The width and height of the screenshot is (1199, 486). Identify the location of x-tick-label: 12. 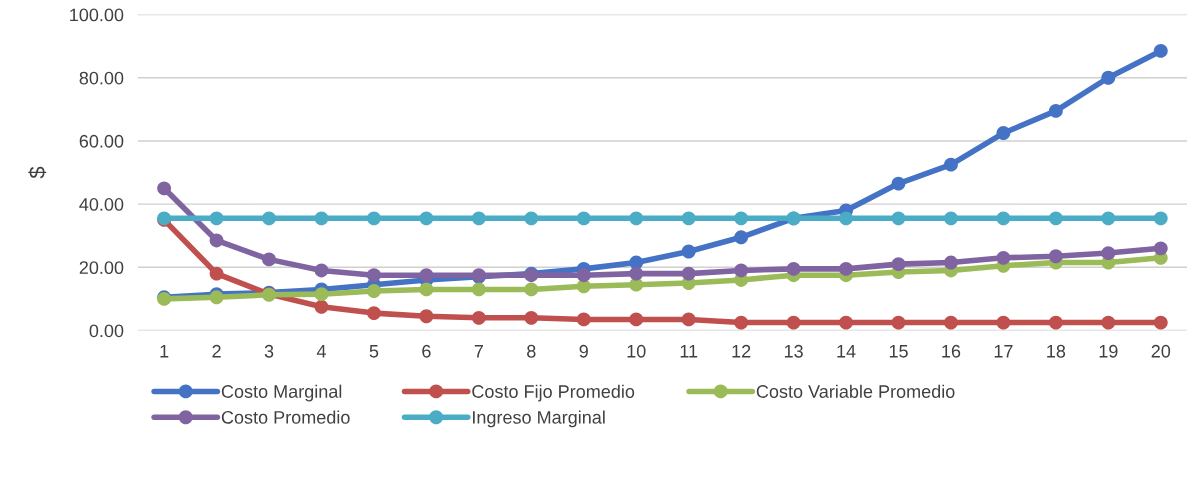
(741, 351).